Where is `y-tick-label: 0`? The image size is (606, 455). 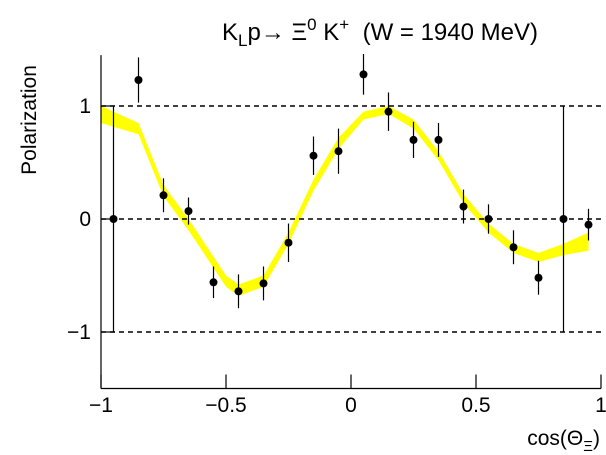 y-tick-label: 0 is located at coordinates (85, 219).